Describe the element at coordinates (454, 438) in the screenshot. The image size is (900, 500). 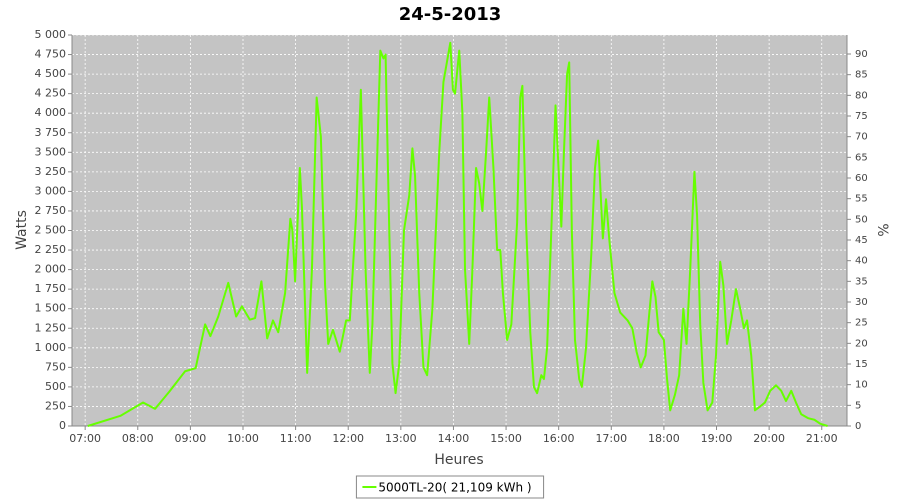
I see `x-tick-label: 14:00` at that location.